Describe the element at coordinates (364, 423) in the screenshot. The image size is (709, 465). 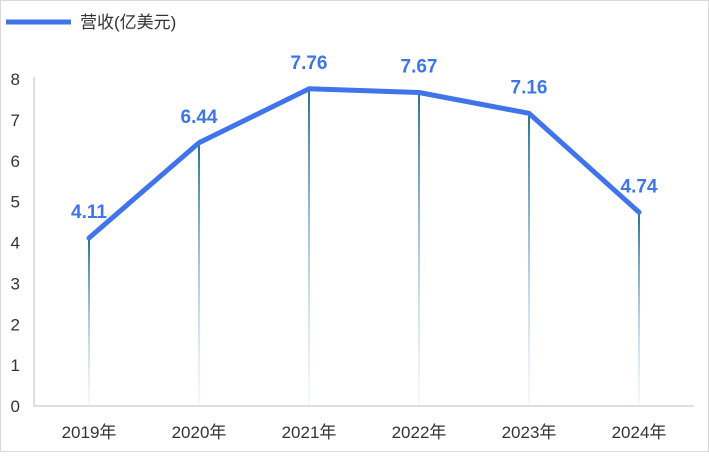
I see `x-axis: 2019年 2020年 2021年 2022年 2023年 2024年` at that location.